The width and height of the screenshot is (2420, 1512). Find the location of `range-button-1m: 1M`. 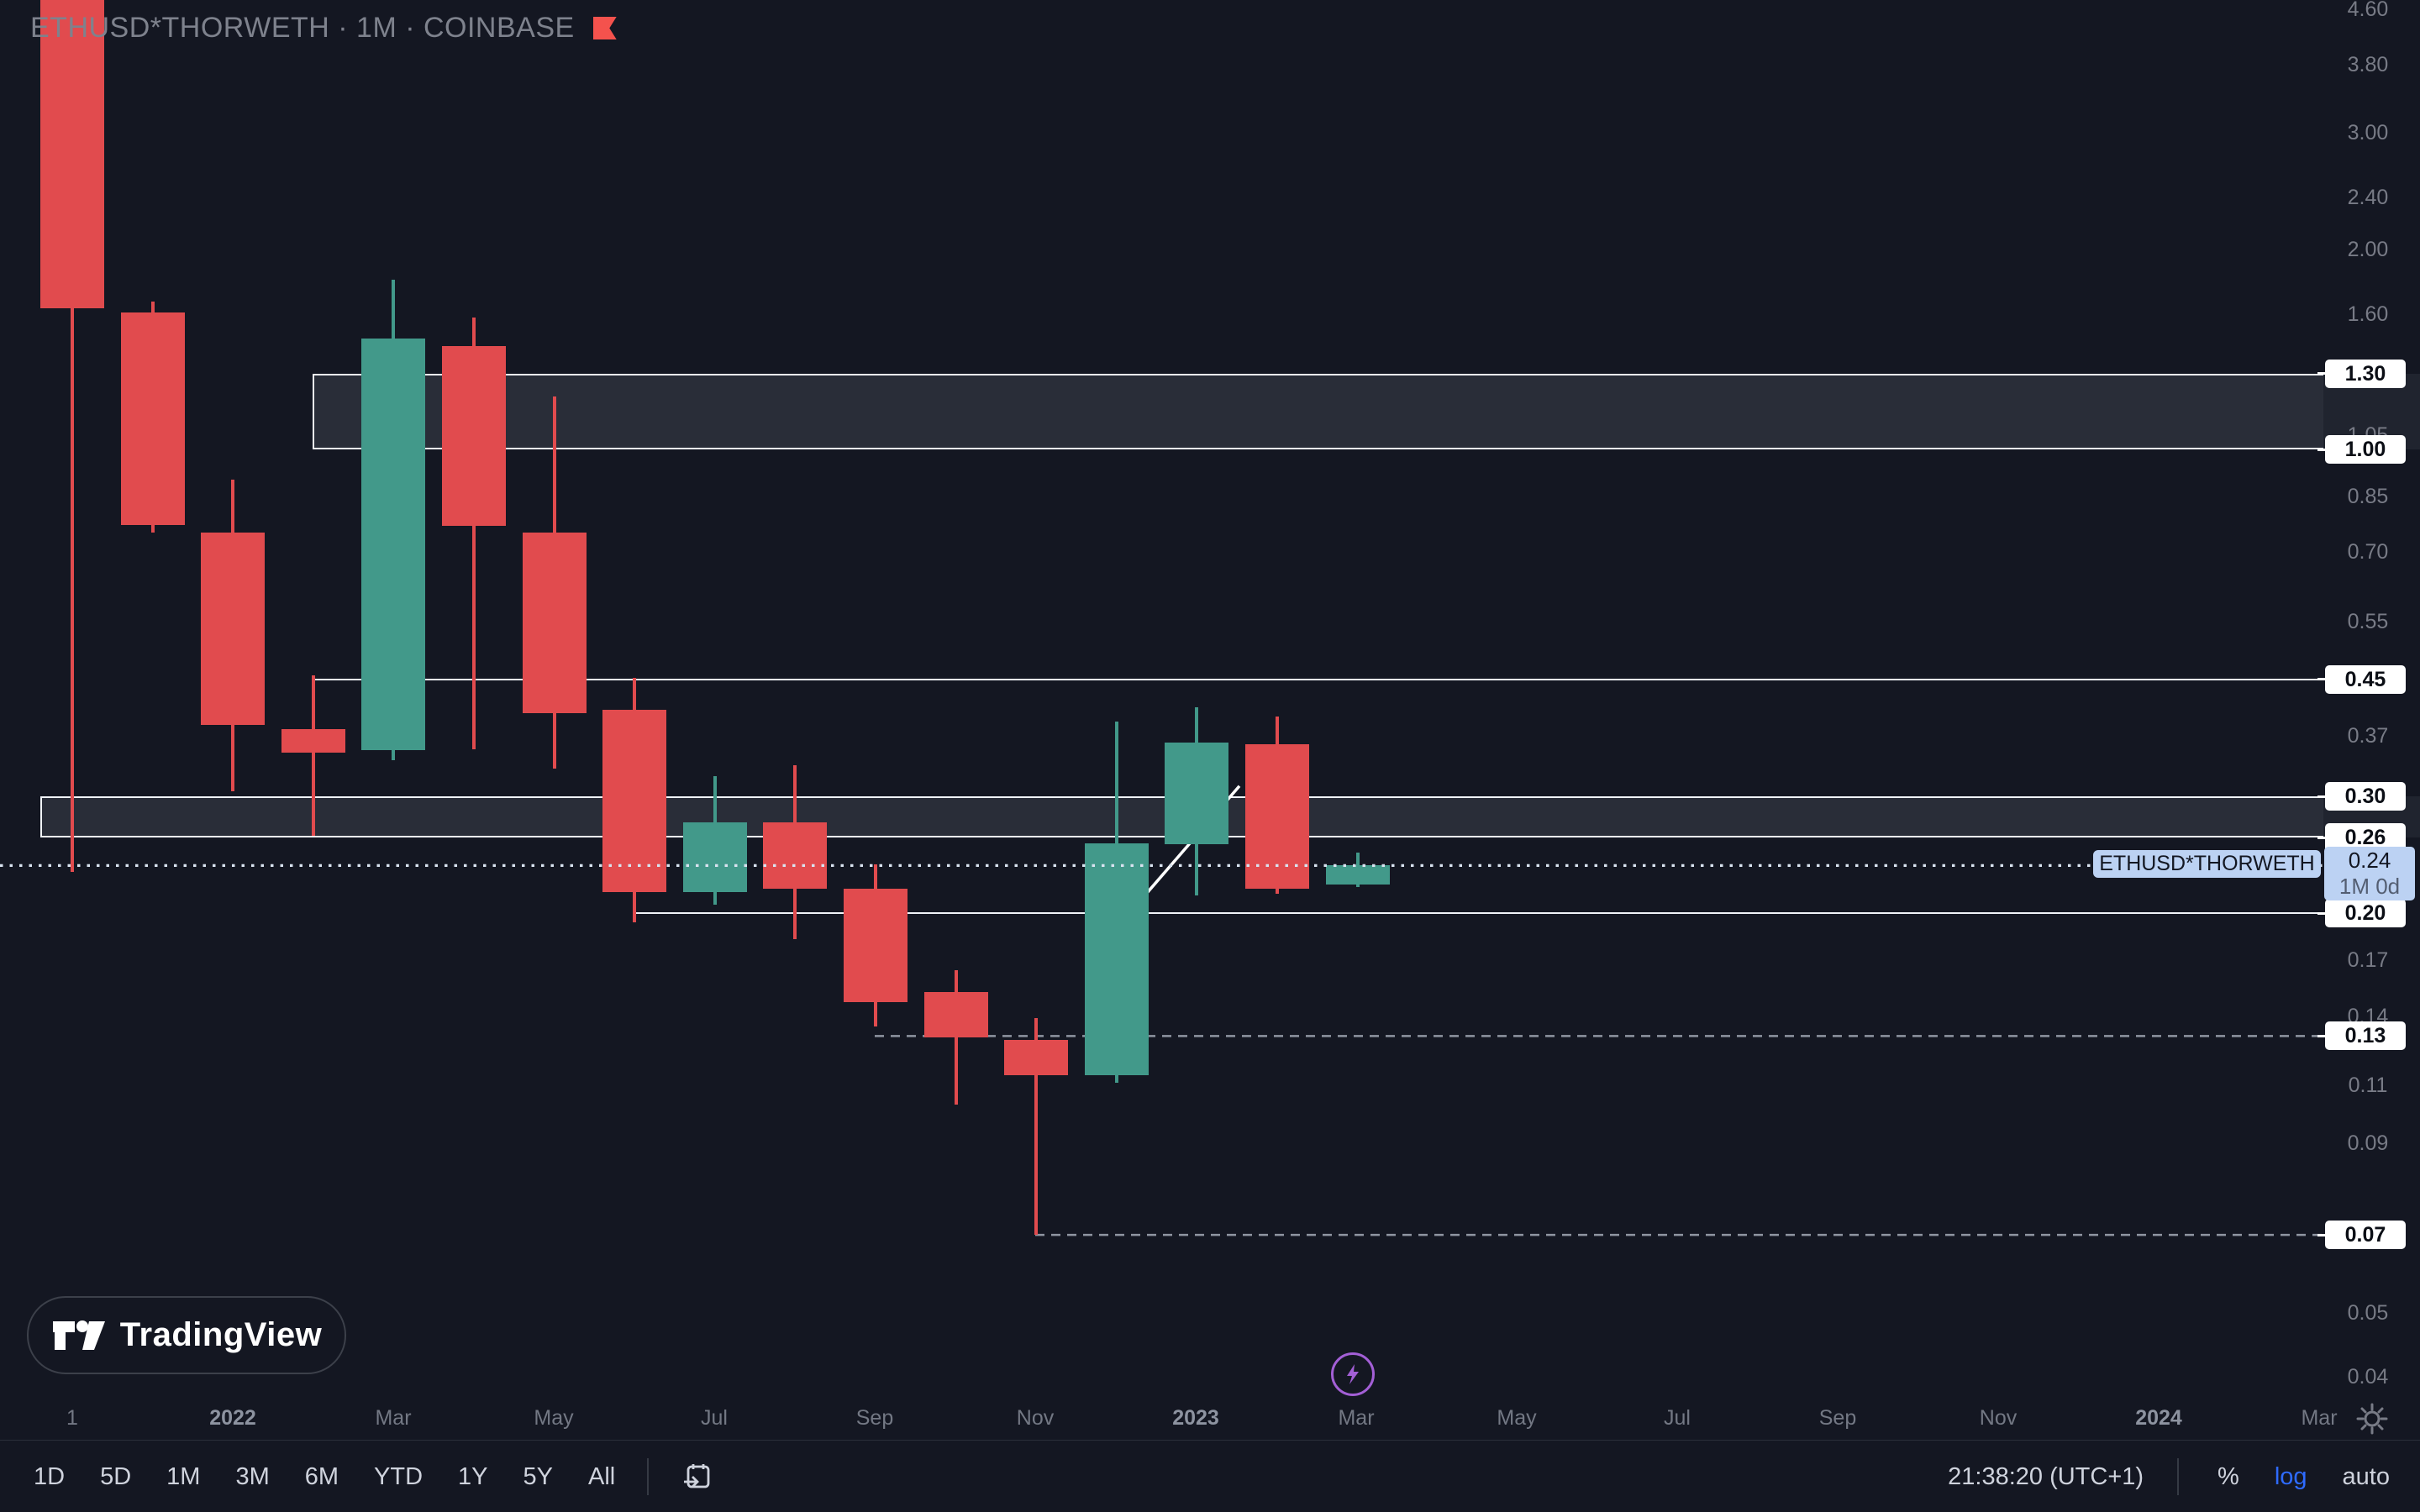

range-button-1m: 1M is located at coordinates (183, 1476).